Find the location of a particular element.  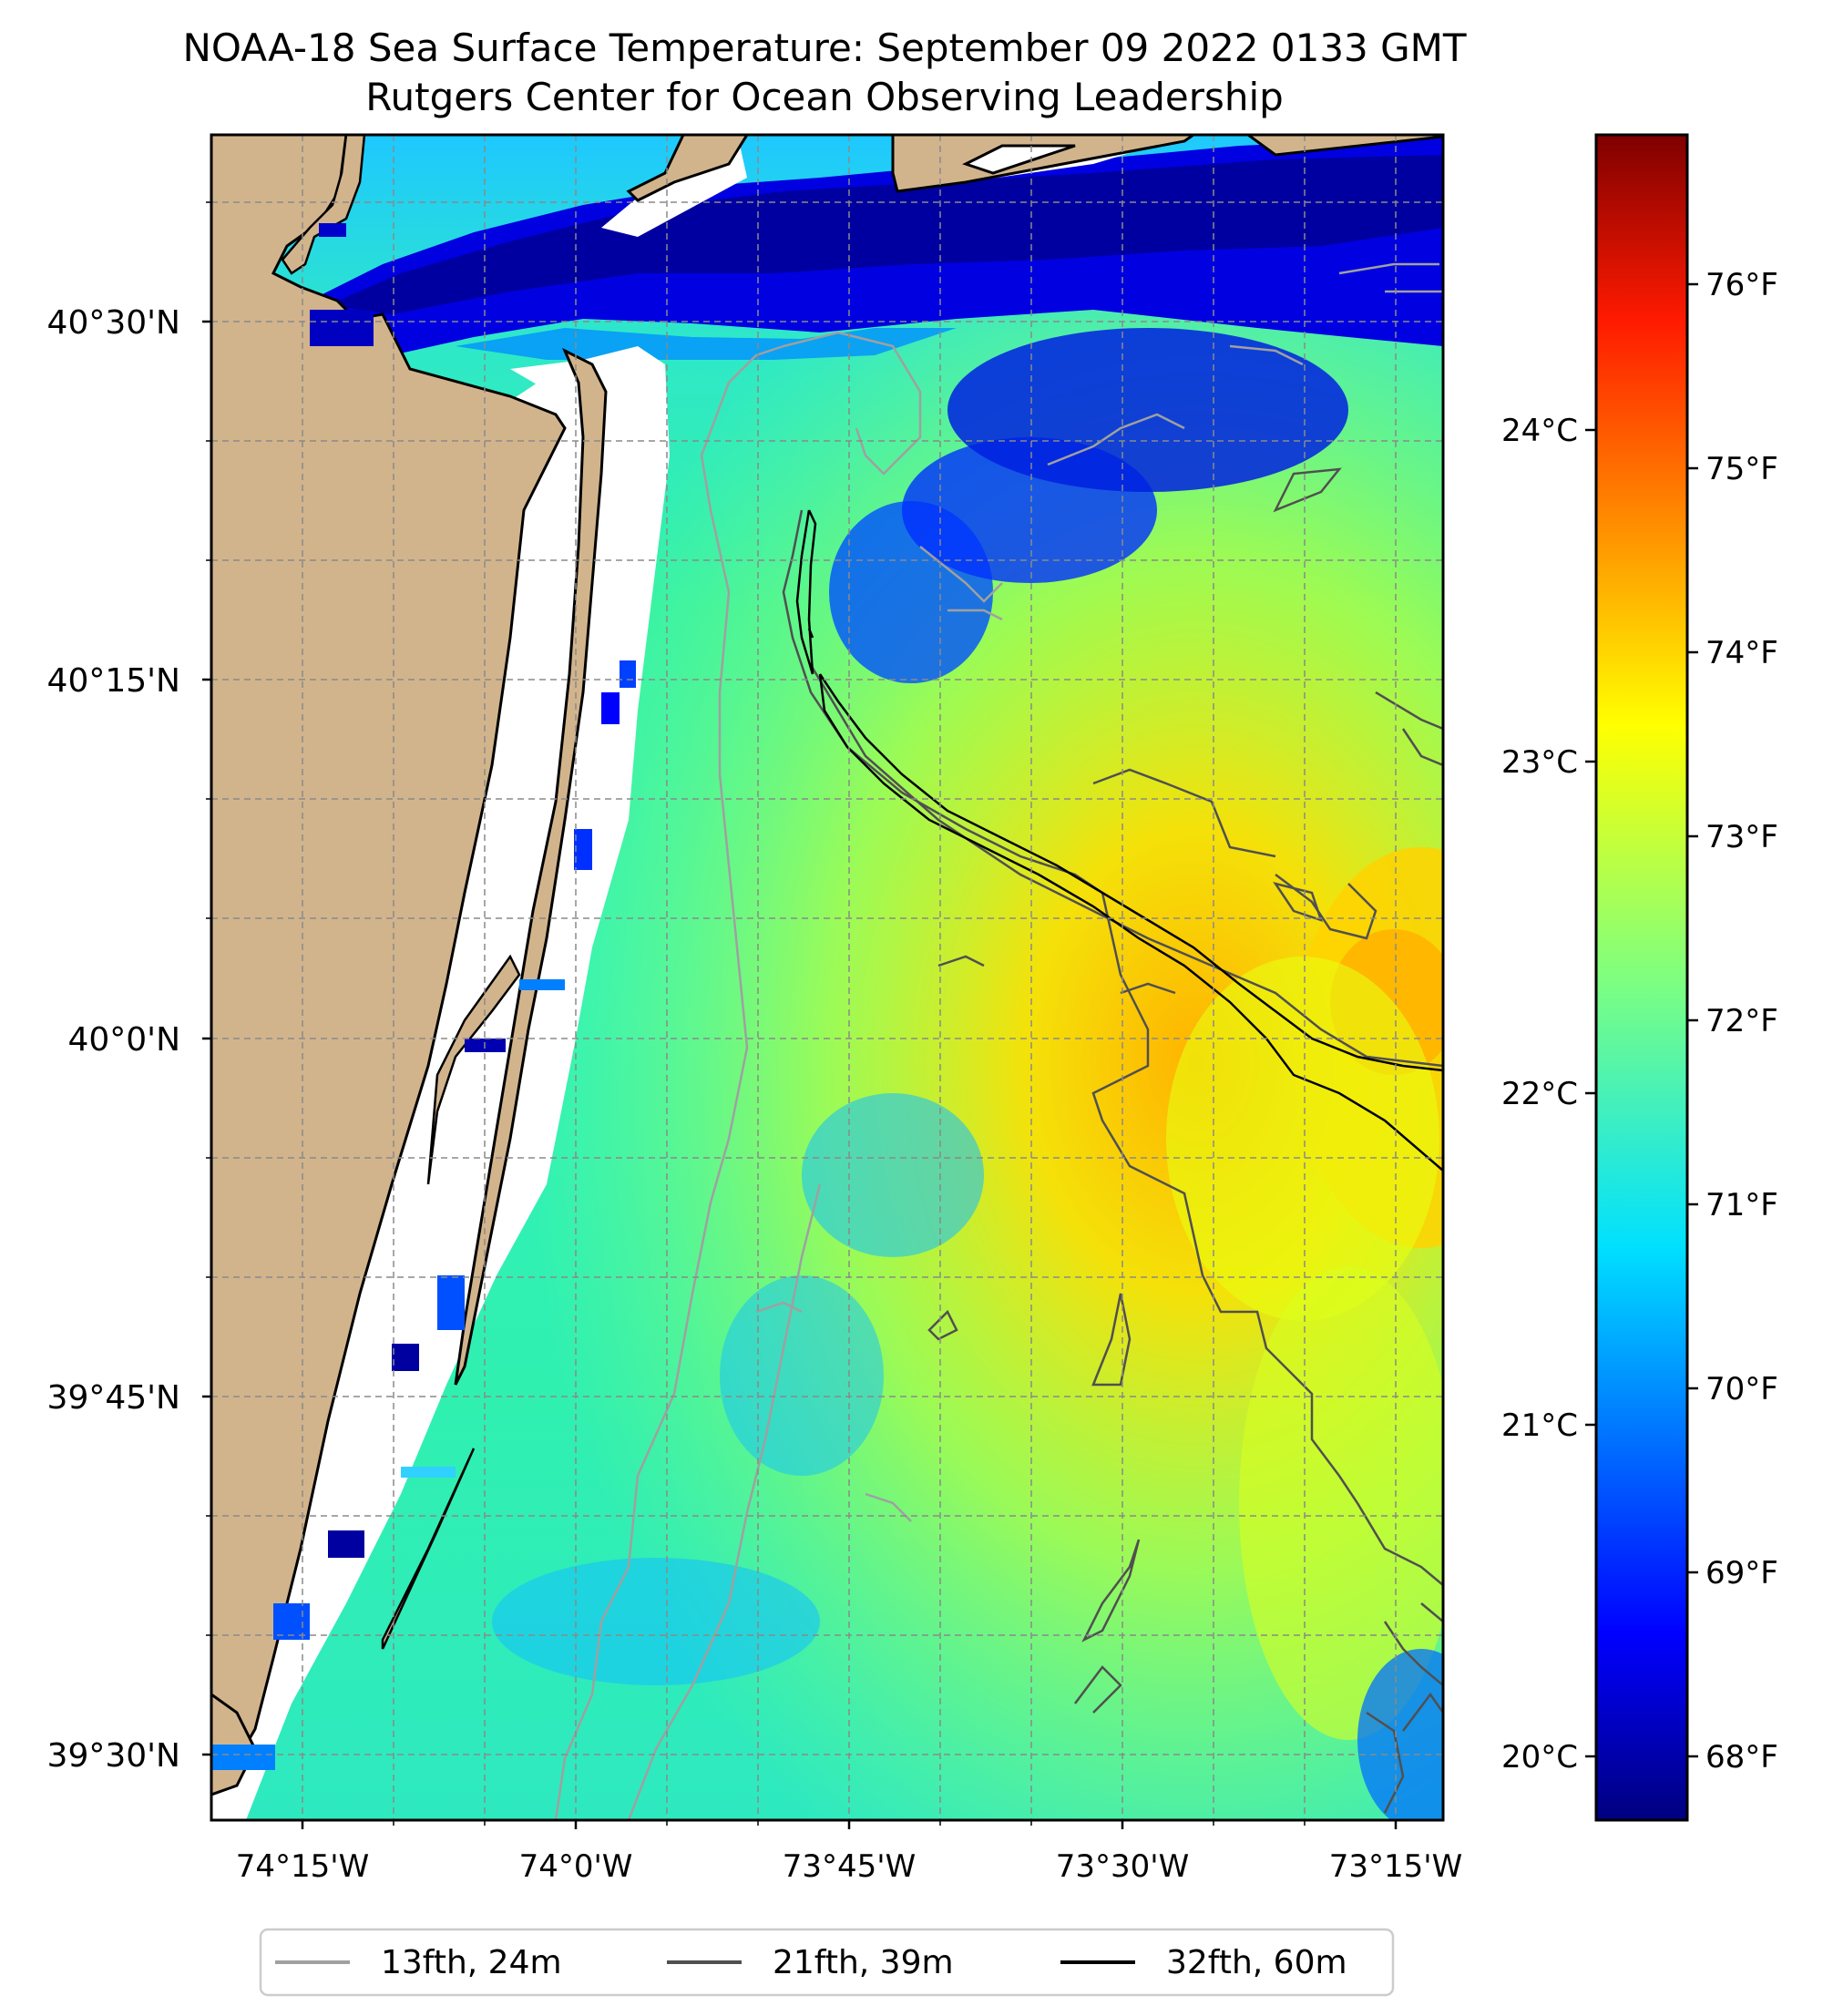

colorbar-c-label: 20°C is located at coordinates (1539, 1757).